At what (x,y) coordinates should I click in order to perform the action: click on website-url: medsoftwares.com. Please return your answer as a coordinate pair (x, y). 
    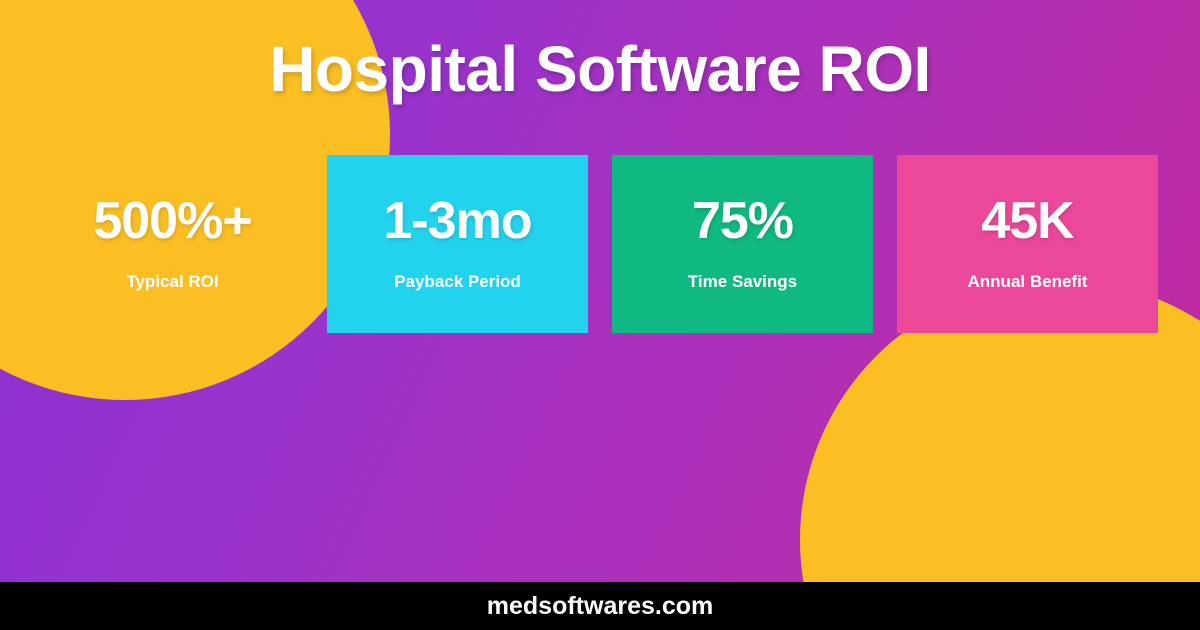
    Looking at the image, I should click on (600, 605).